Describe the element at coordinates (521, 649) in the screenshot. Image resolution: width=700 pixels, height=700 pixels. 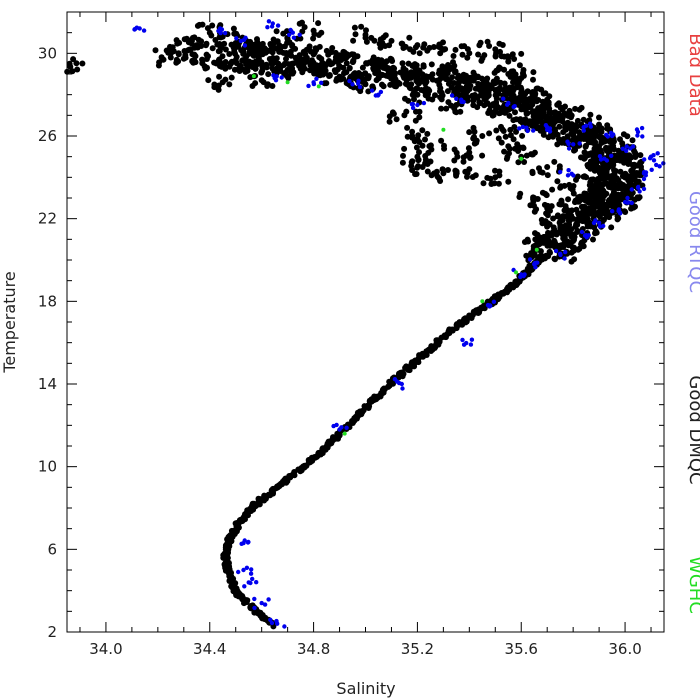
I see `x-tick-label: 35.6` at that location.